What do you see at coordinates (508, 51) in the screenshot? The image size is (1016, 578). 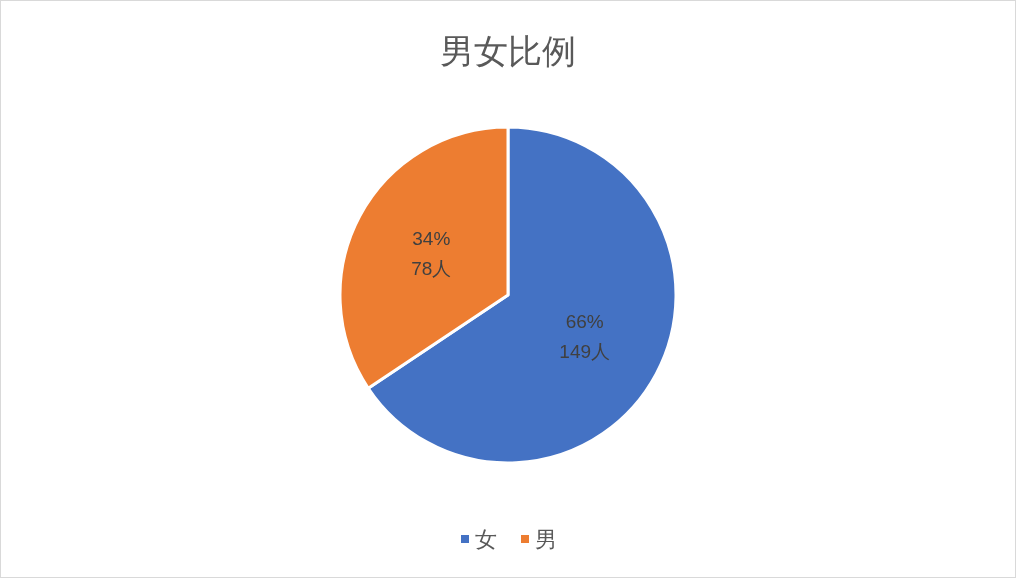 I see `chart-title: 男女比例` at bounding box center [508, 51].